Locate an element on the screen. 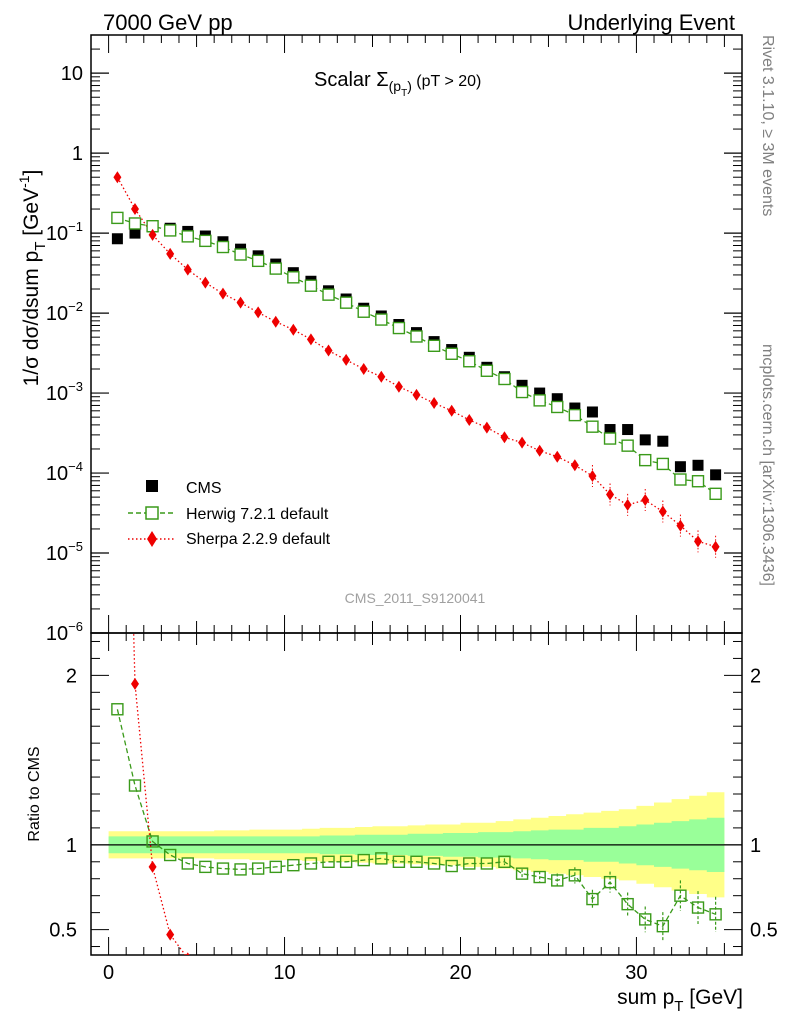  rivet-label: Rivet 3.1.10, ≥ 3M events is located at coordinates (767, 125).